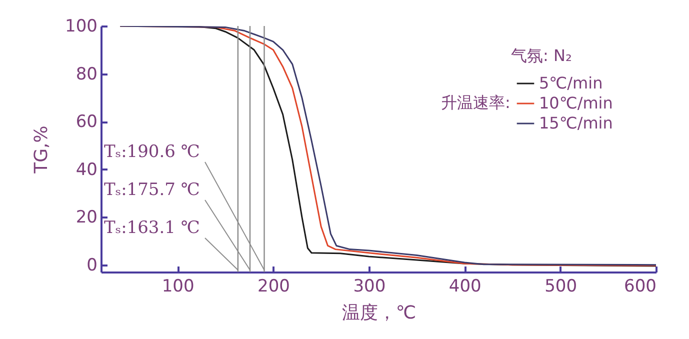 The width and height of the screenshot is (689, 339). What do you see at coordinates (87, 218) in the screenshot?
I see `y-tick-label: 20` at bounding box center [87, 218].